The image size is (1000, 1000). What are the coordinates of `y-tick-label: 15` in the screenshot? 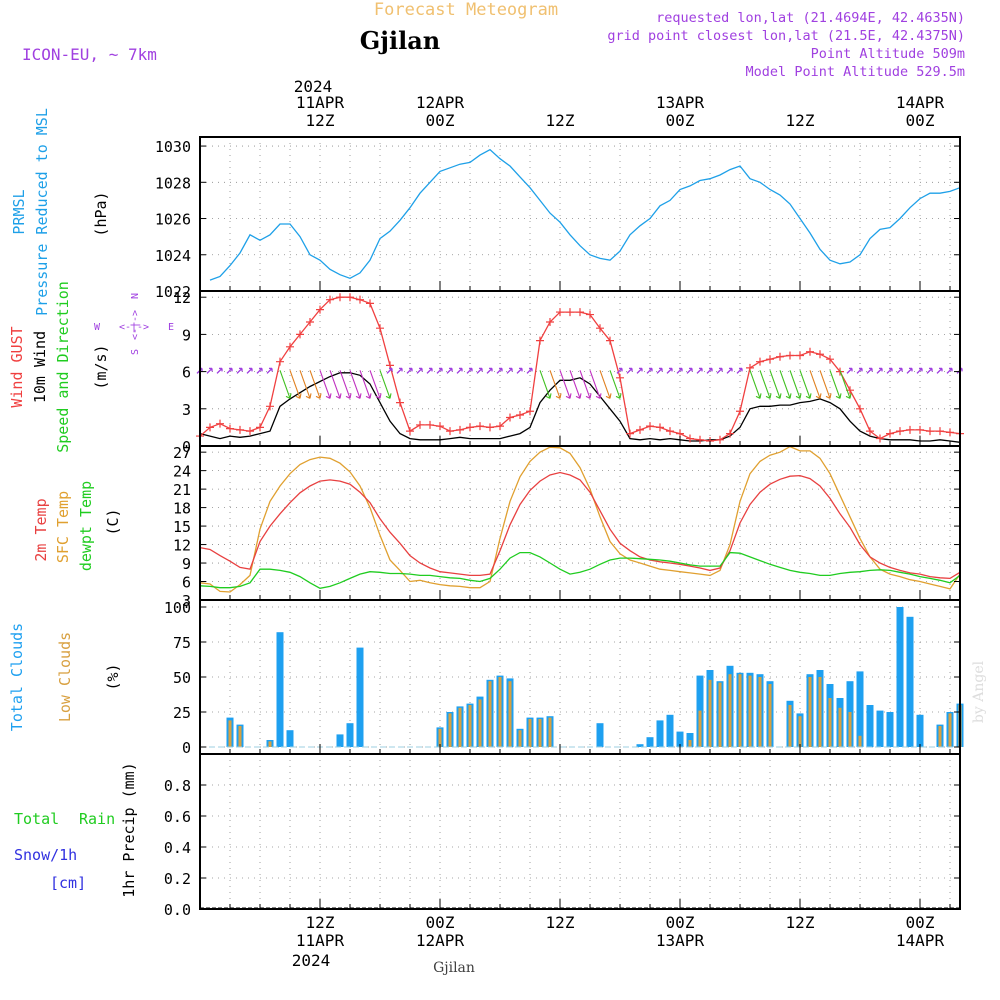 It's located at (182, 527).